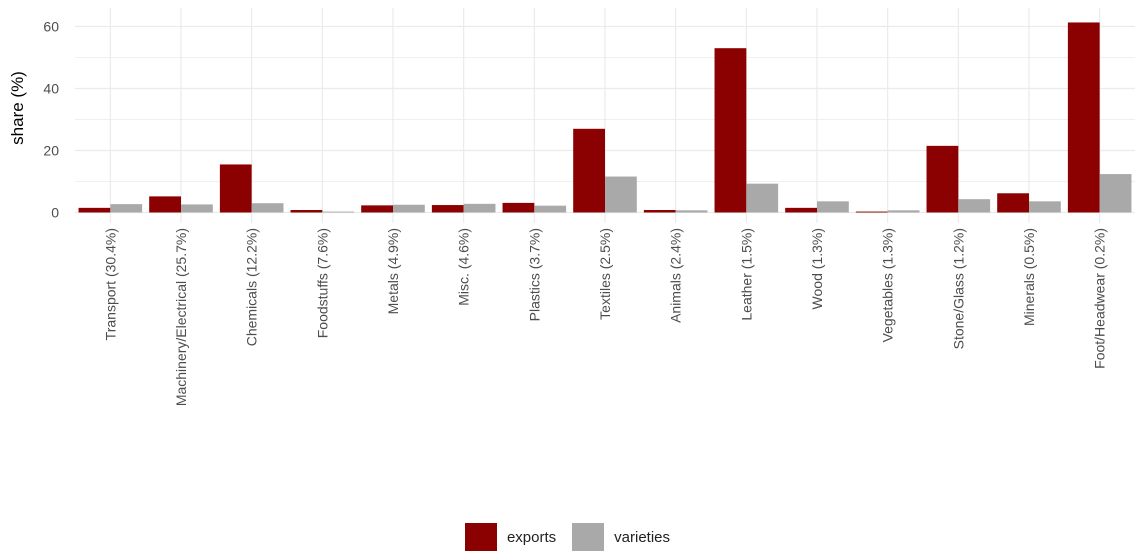 The width and height of the screenshot is (1135, 551). What do you see at coordinates (55, 213) in the screenshot?
I see `y-tick-label: 0` at bounding box center [55, 213].